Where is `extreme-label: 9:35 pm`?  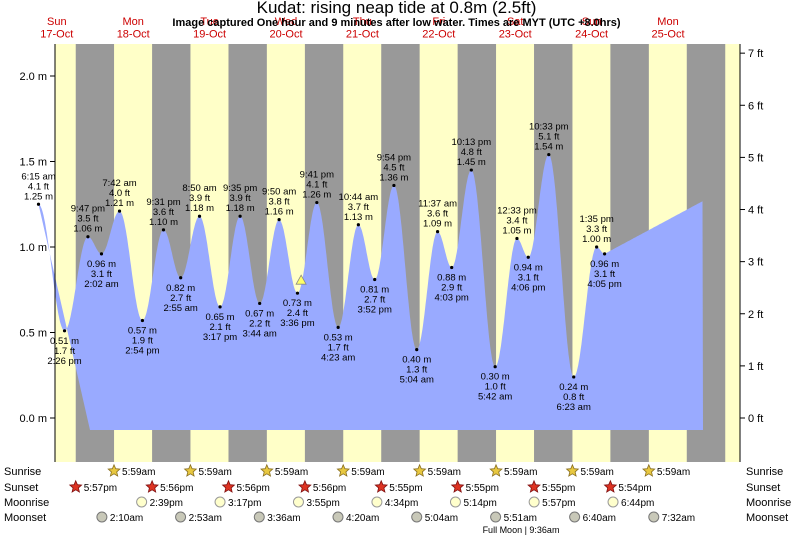
extreme-label: 9:35 pm is located at coordinates (240, 188).